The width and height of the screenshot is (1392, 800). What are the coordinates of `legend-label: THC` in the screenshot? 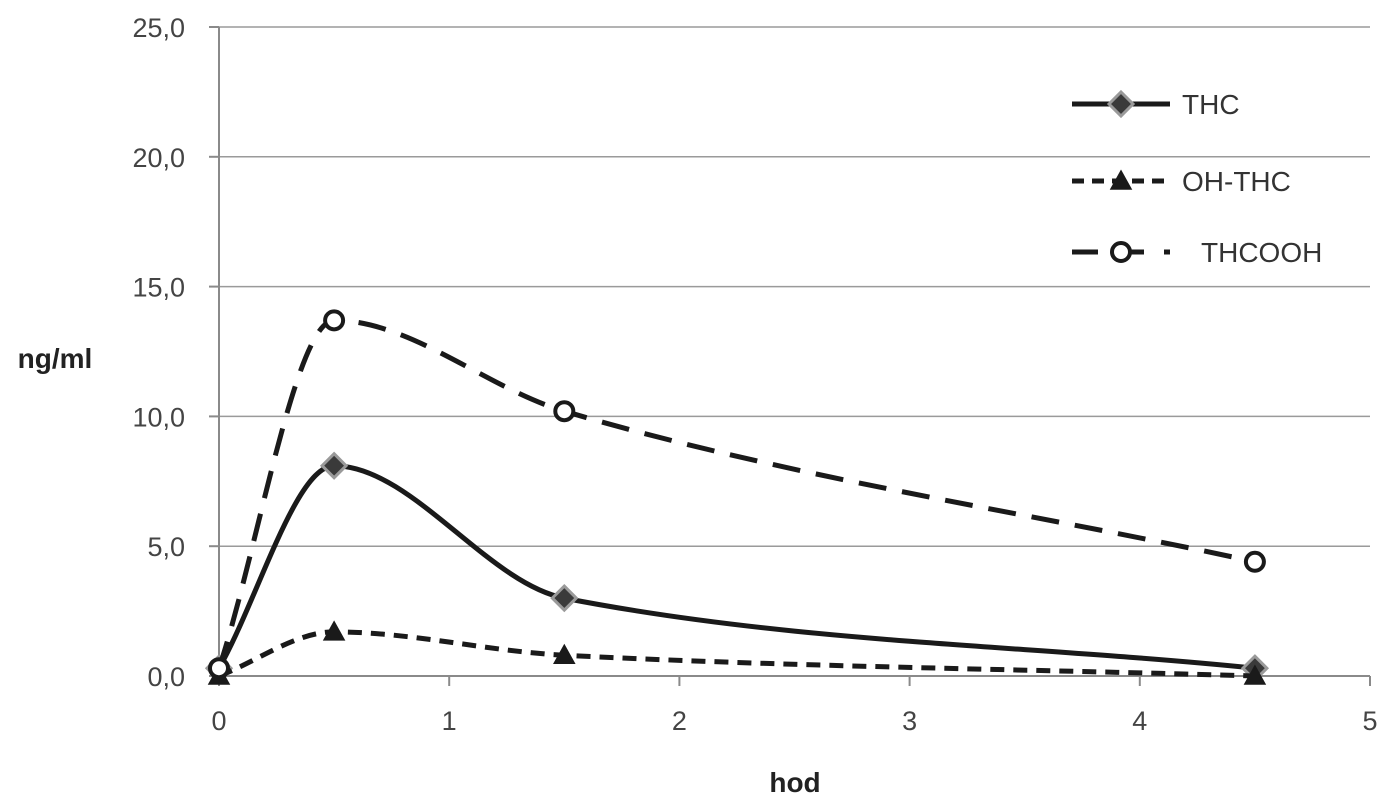 It's located at (1211, 104).